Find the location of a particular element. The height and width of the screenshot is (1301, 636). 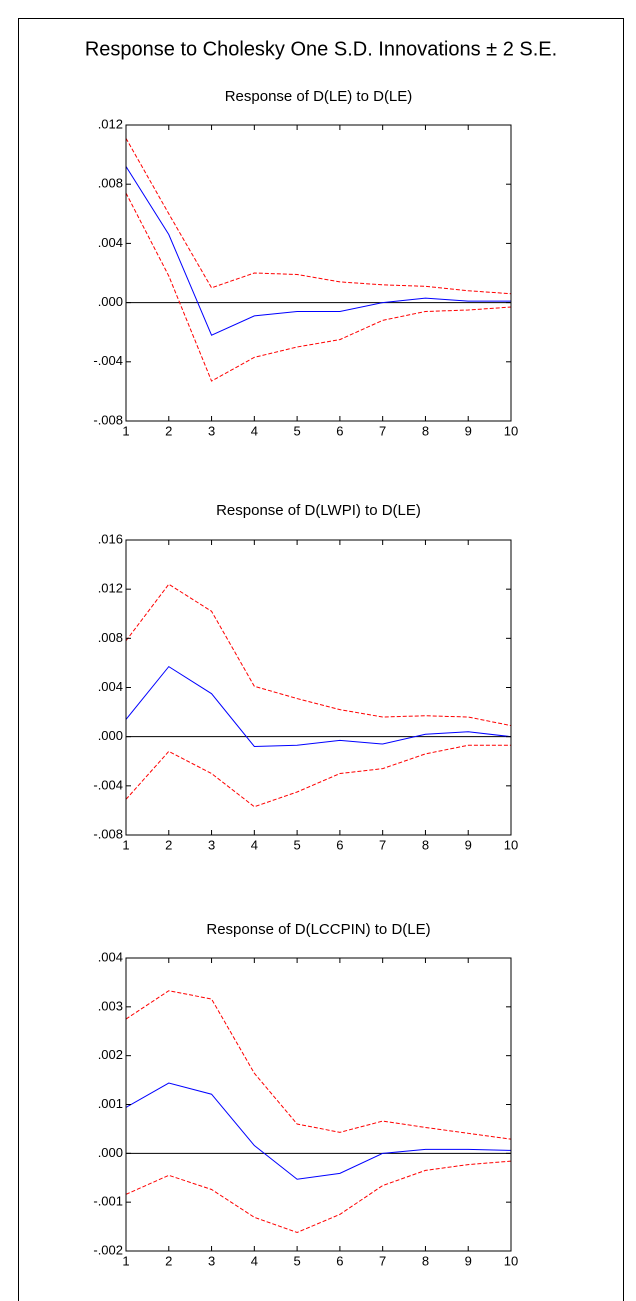

y-tick-label: .016 is located at coordinates (110, 538).